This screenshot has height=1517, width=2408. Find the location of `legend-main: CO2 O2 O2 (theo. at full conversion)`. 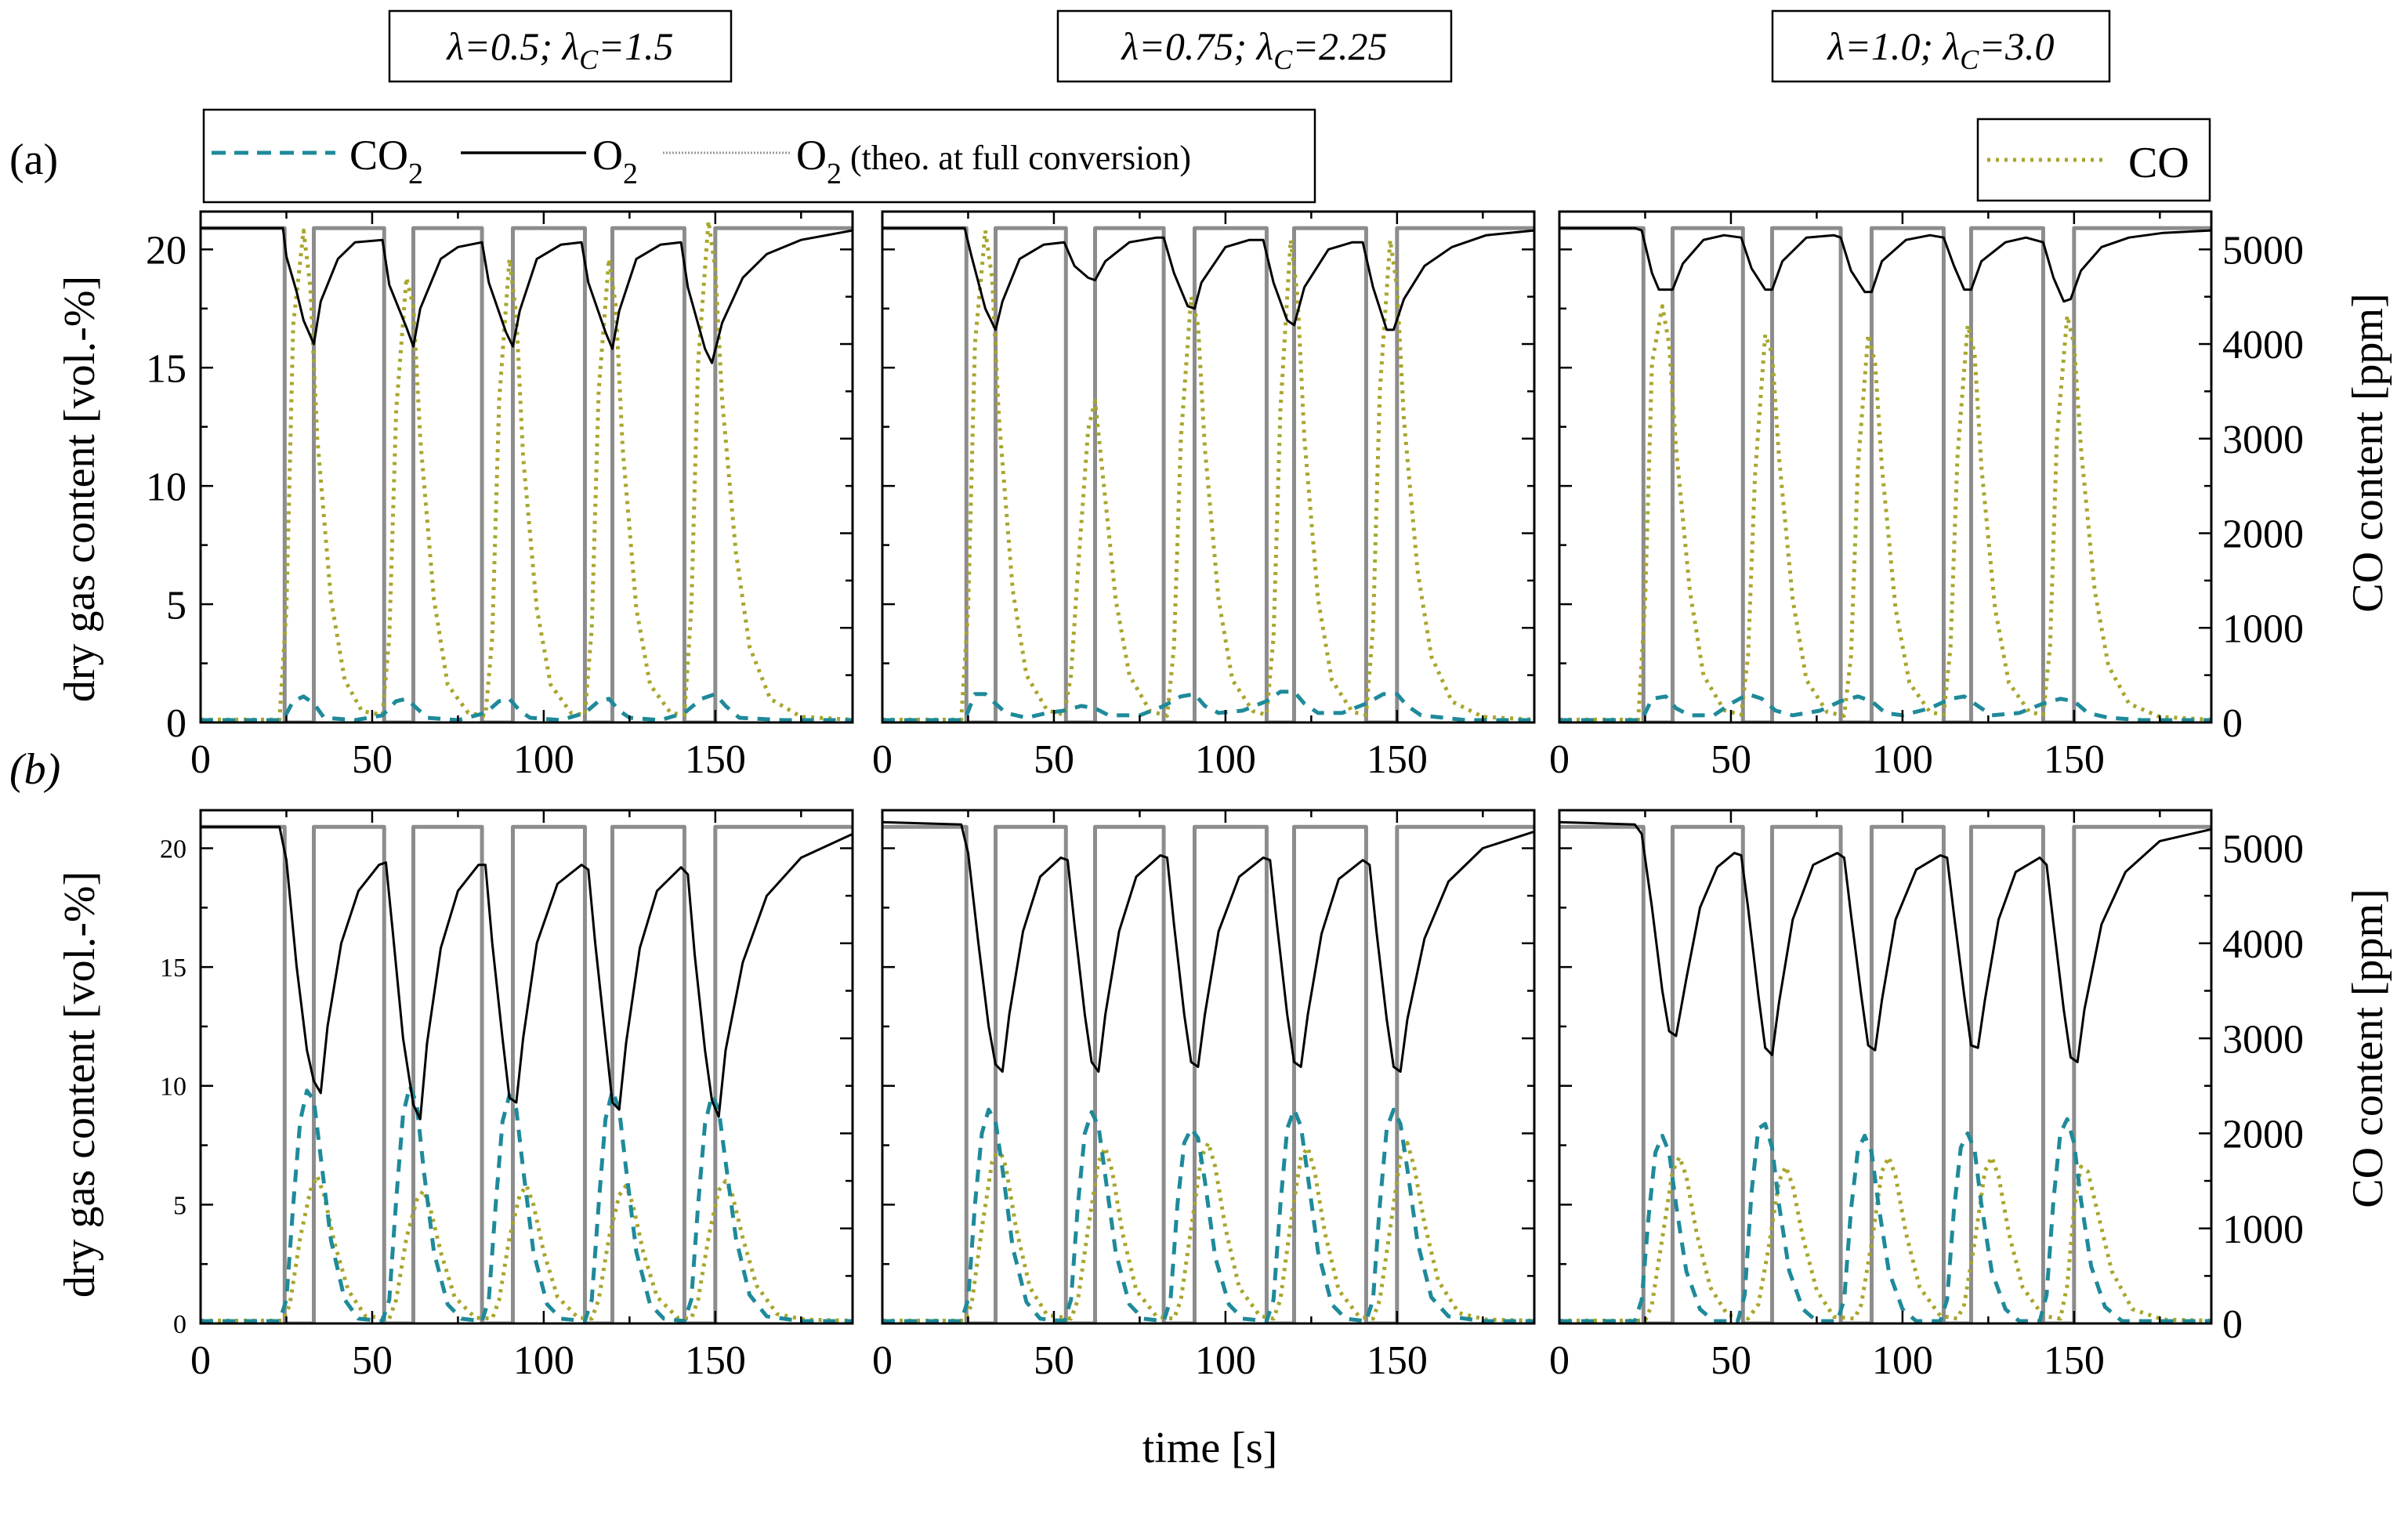

legend-main: CO2 O2 O2 (theo. at full conversion) is located at coordinates (759, 156).